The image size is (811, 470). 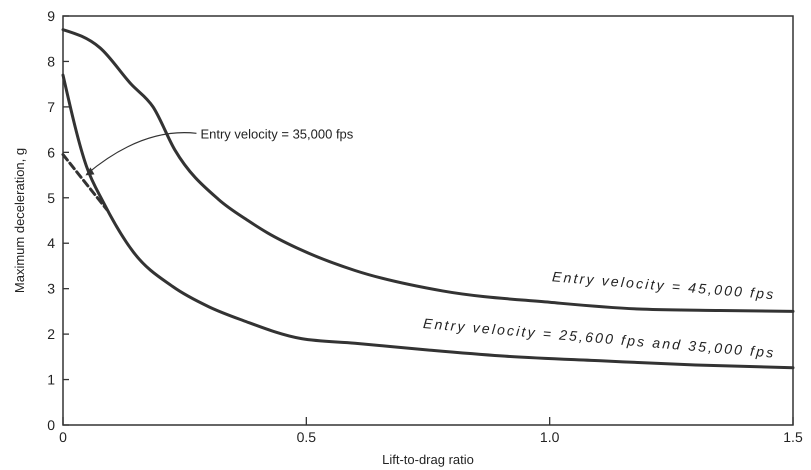 What do you see at coordinates (51, 16) in the screenshot?
I see `y-tick-label: 9` at bounding box center [51, 16].